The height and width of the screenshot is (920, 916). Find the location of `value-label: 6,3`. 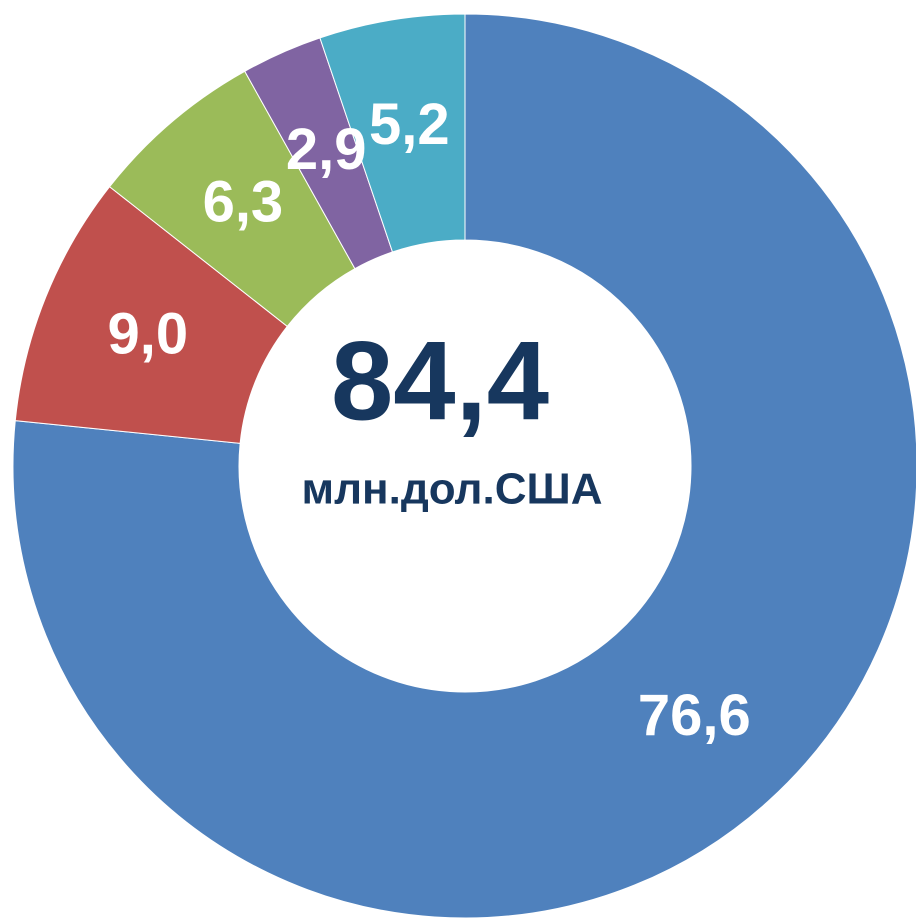

value-label: 6,3 is located at coordinates (243, 201).